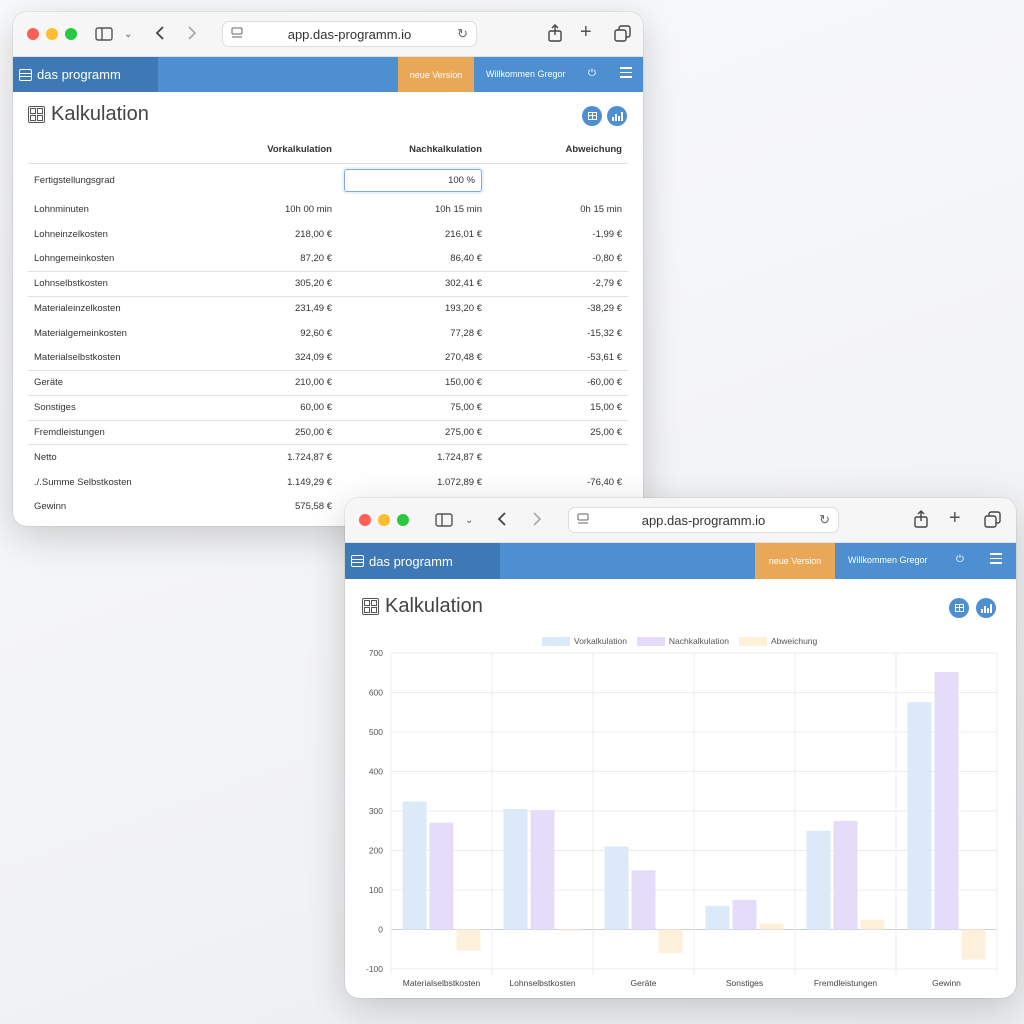  What do you see at coordinates (376, 653) in the screenshot?
I see `y-tick-label: 700` at bounding box center [376, 653].